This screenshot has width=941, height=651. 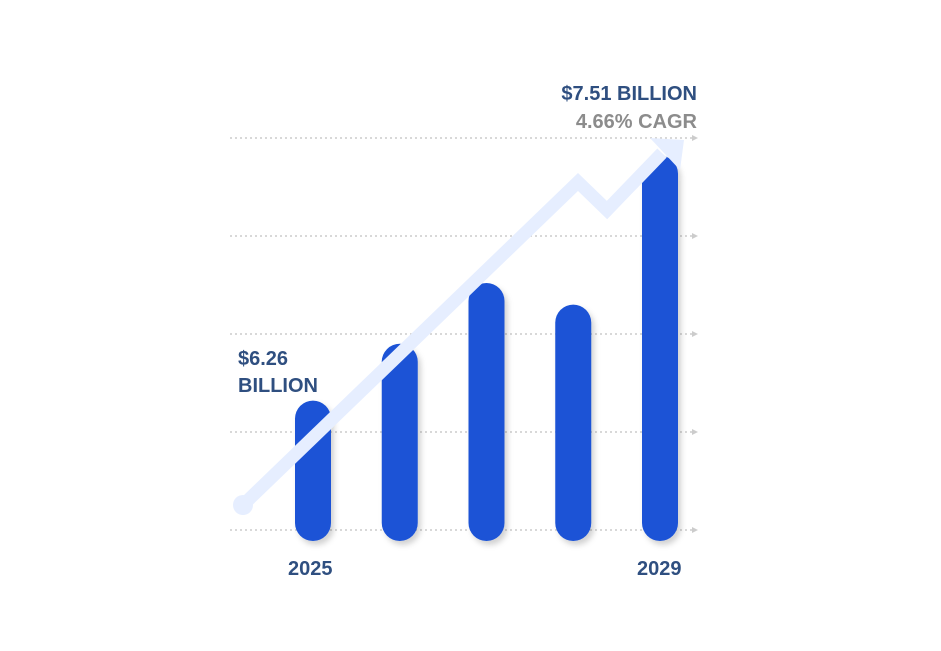 What do you see at coordinates (243, 505) in the screenshot?
I see `trend-arrow-start-dot` at bounding box center [243, 505].